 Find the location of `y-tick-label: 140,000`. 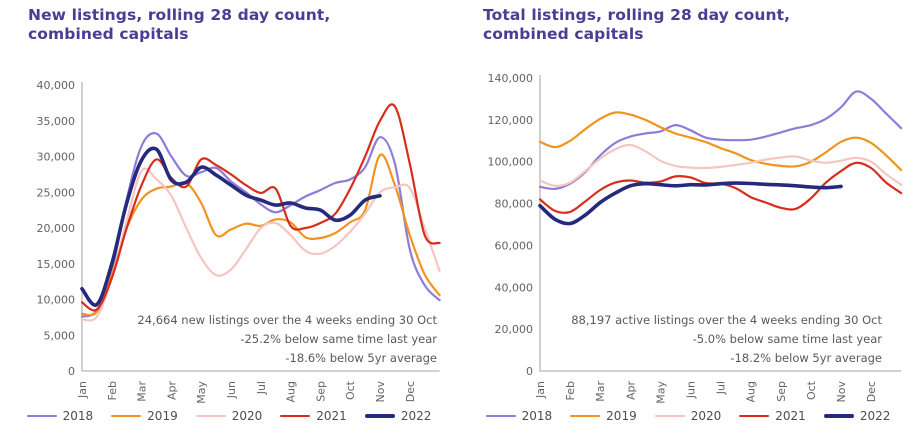

y-tick-label: 140,000 is located at coordinates (511, 78).